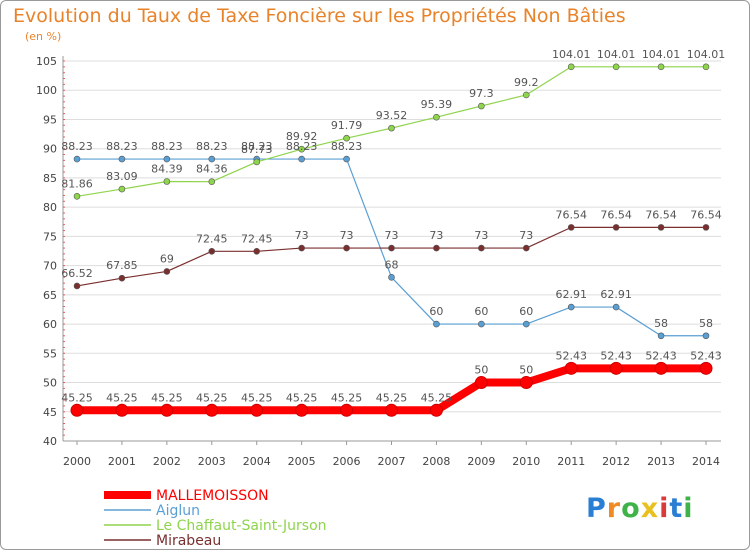 This screenshot has height=550, width=750. I want to click on x-tick-label: 2001, so click(122, 461).